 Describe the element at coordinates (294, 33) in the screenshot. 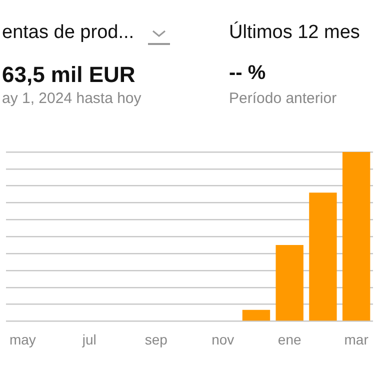

I see `text: Últimos 12 mes` at that location.